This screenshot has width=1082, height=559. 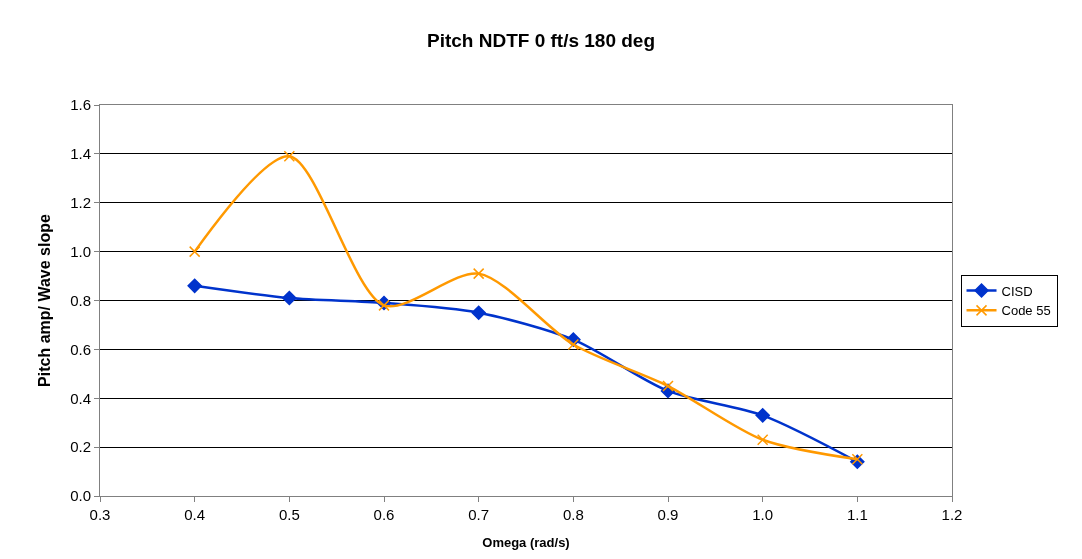 What do you see at coordinates (80, 154) in the screenshot?
I see `y-tick-label: 1.4` at bounding box center [80, 154].